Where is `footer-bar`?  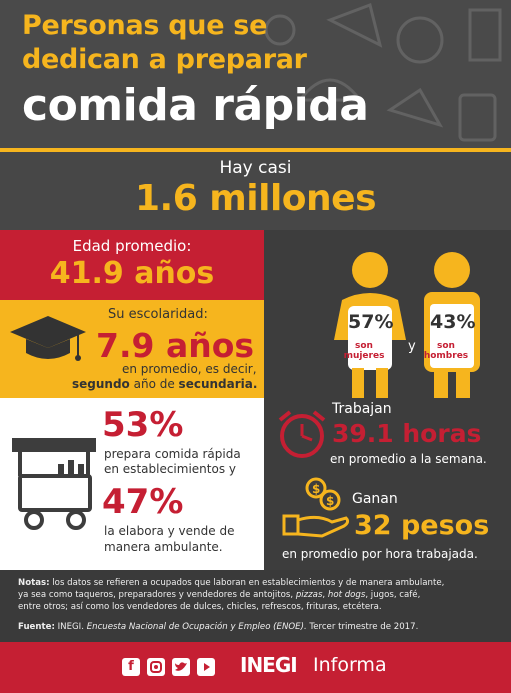 footer-bar is located at coordinates (255, 667).